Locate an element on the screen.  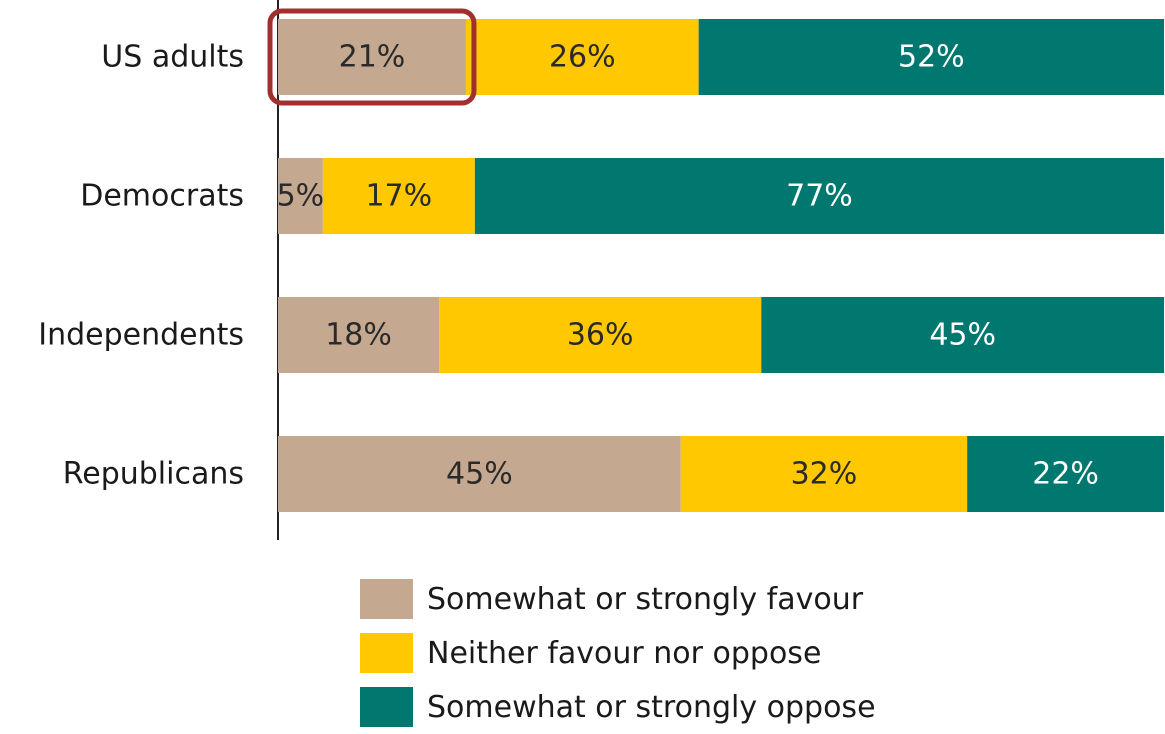
value-label-us-adults-oppose: 52% is located at coordinates (931, 57).